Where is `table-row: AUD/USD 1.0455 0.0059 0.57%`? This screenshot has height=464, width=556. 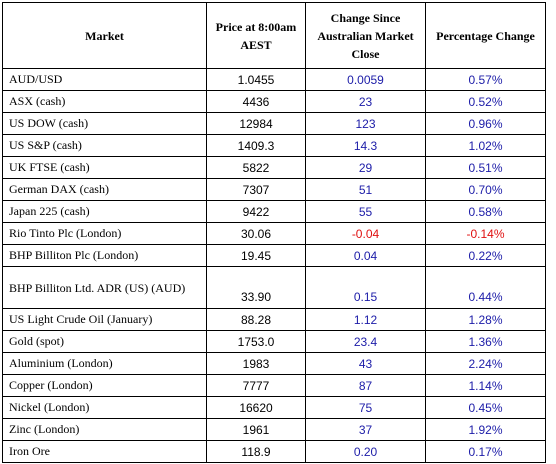 table-row: AUD/USD 1.0455 0.0059 0.57% is located at coordinates (274, 79).